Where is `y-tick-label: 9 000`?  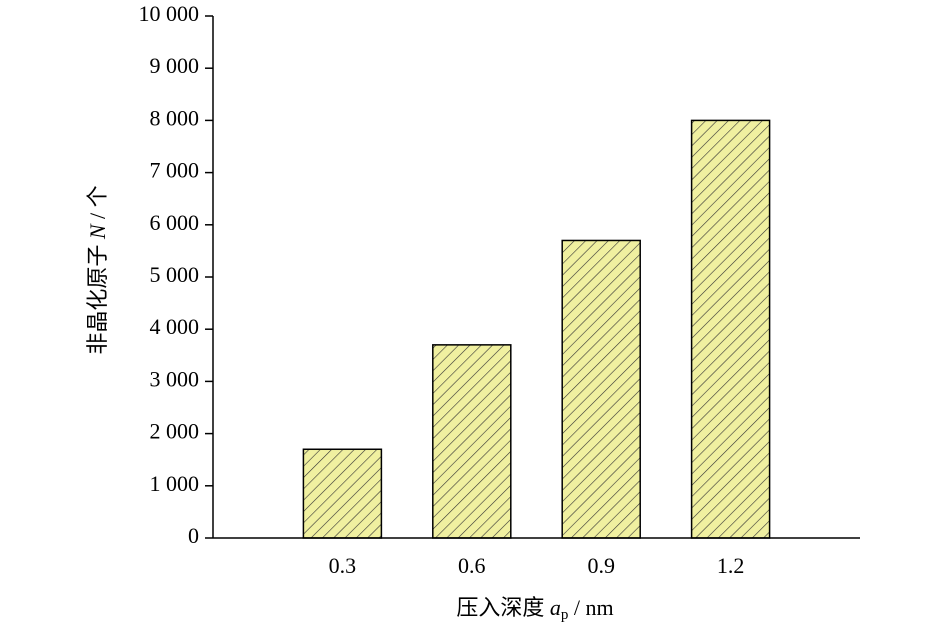
y-tick-label: 9 000 is located at coordinates (175, 65).